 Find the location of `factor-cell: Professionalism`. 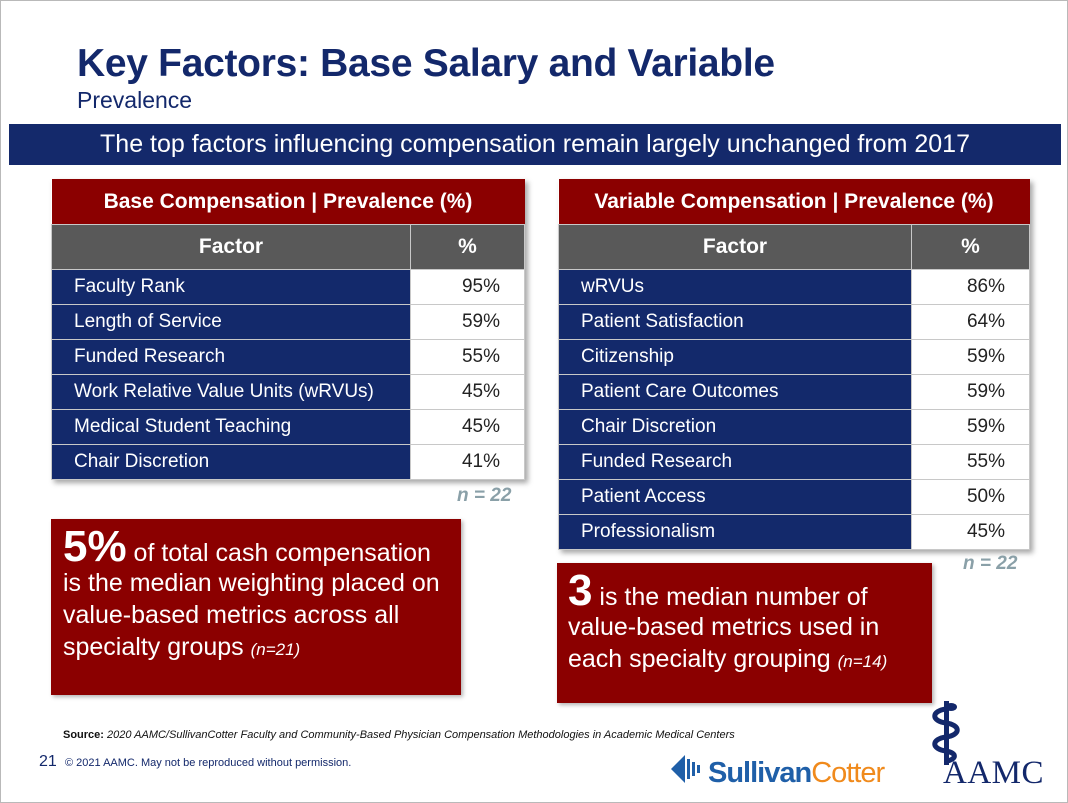

factor-cell: Professionalism is located at coordinates (735, 532).